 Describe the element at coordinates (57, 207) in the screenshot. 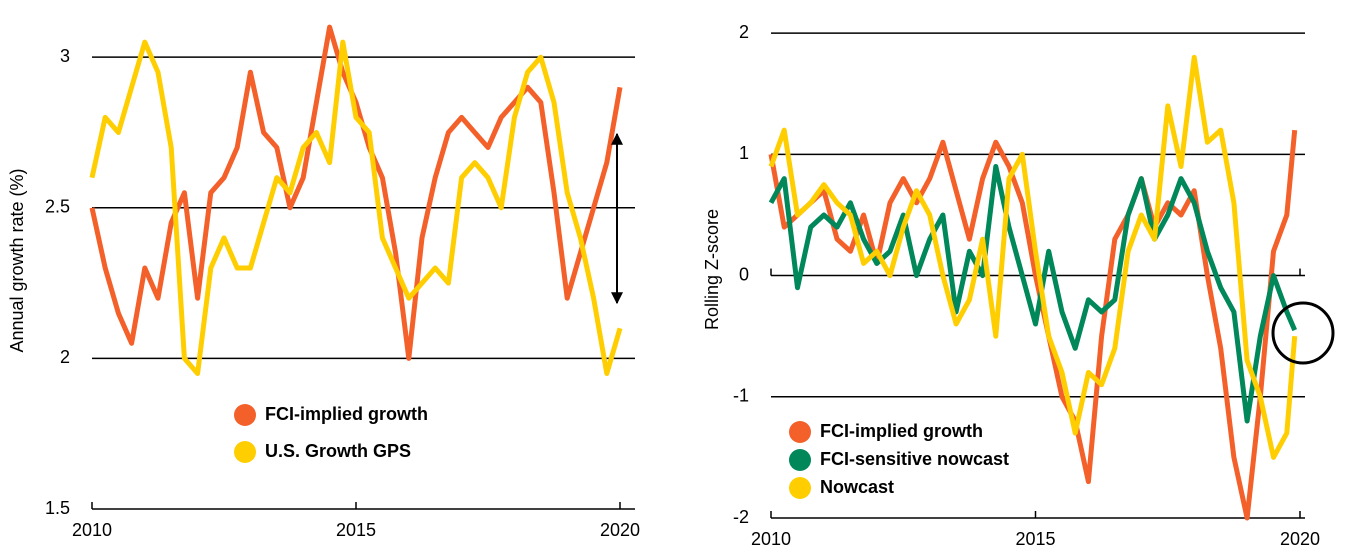

I see `y-tick-label: 2.5` at that location.